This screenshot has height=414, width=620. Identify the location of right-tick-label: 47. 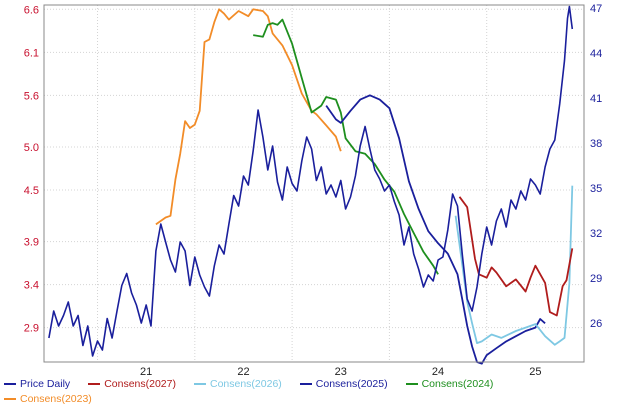
(596, 9).